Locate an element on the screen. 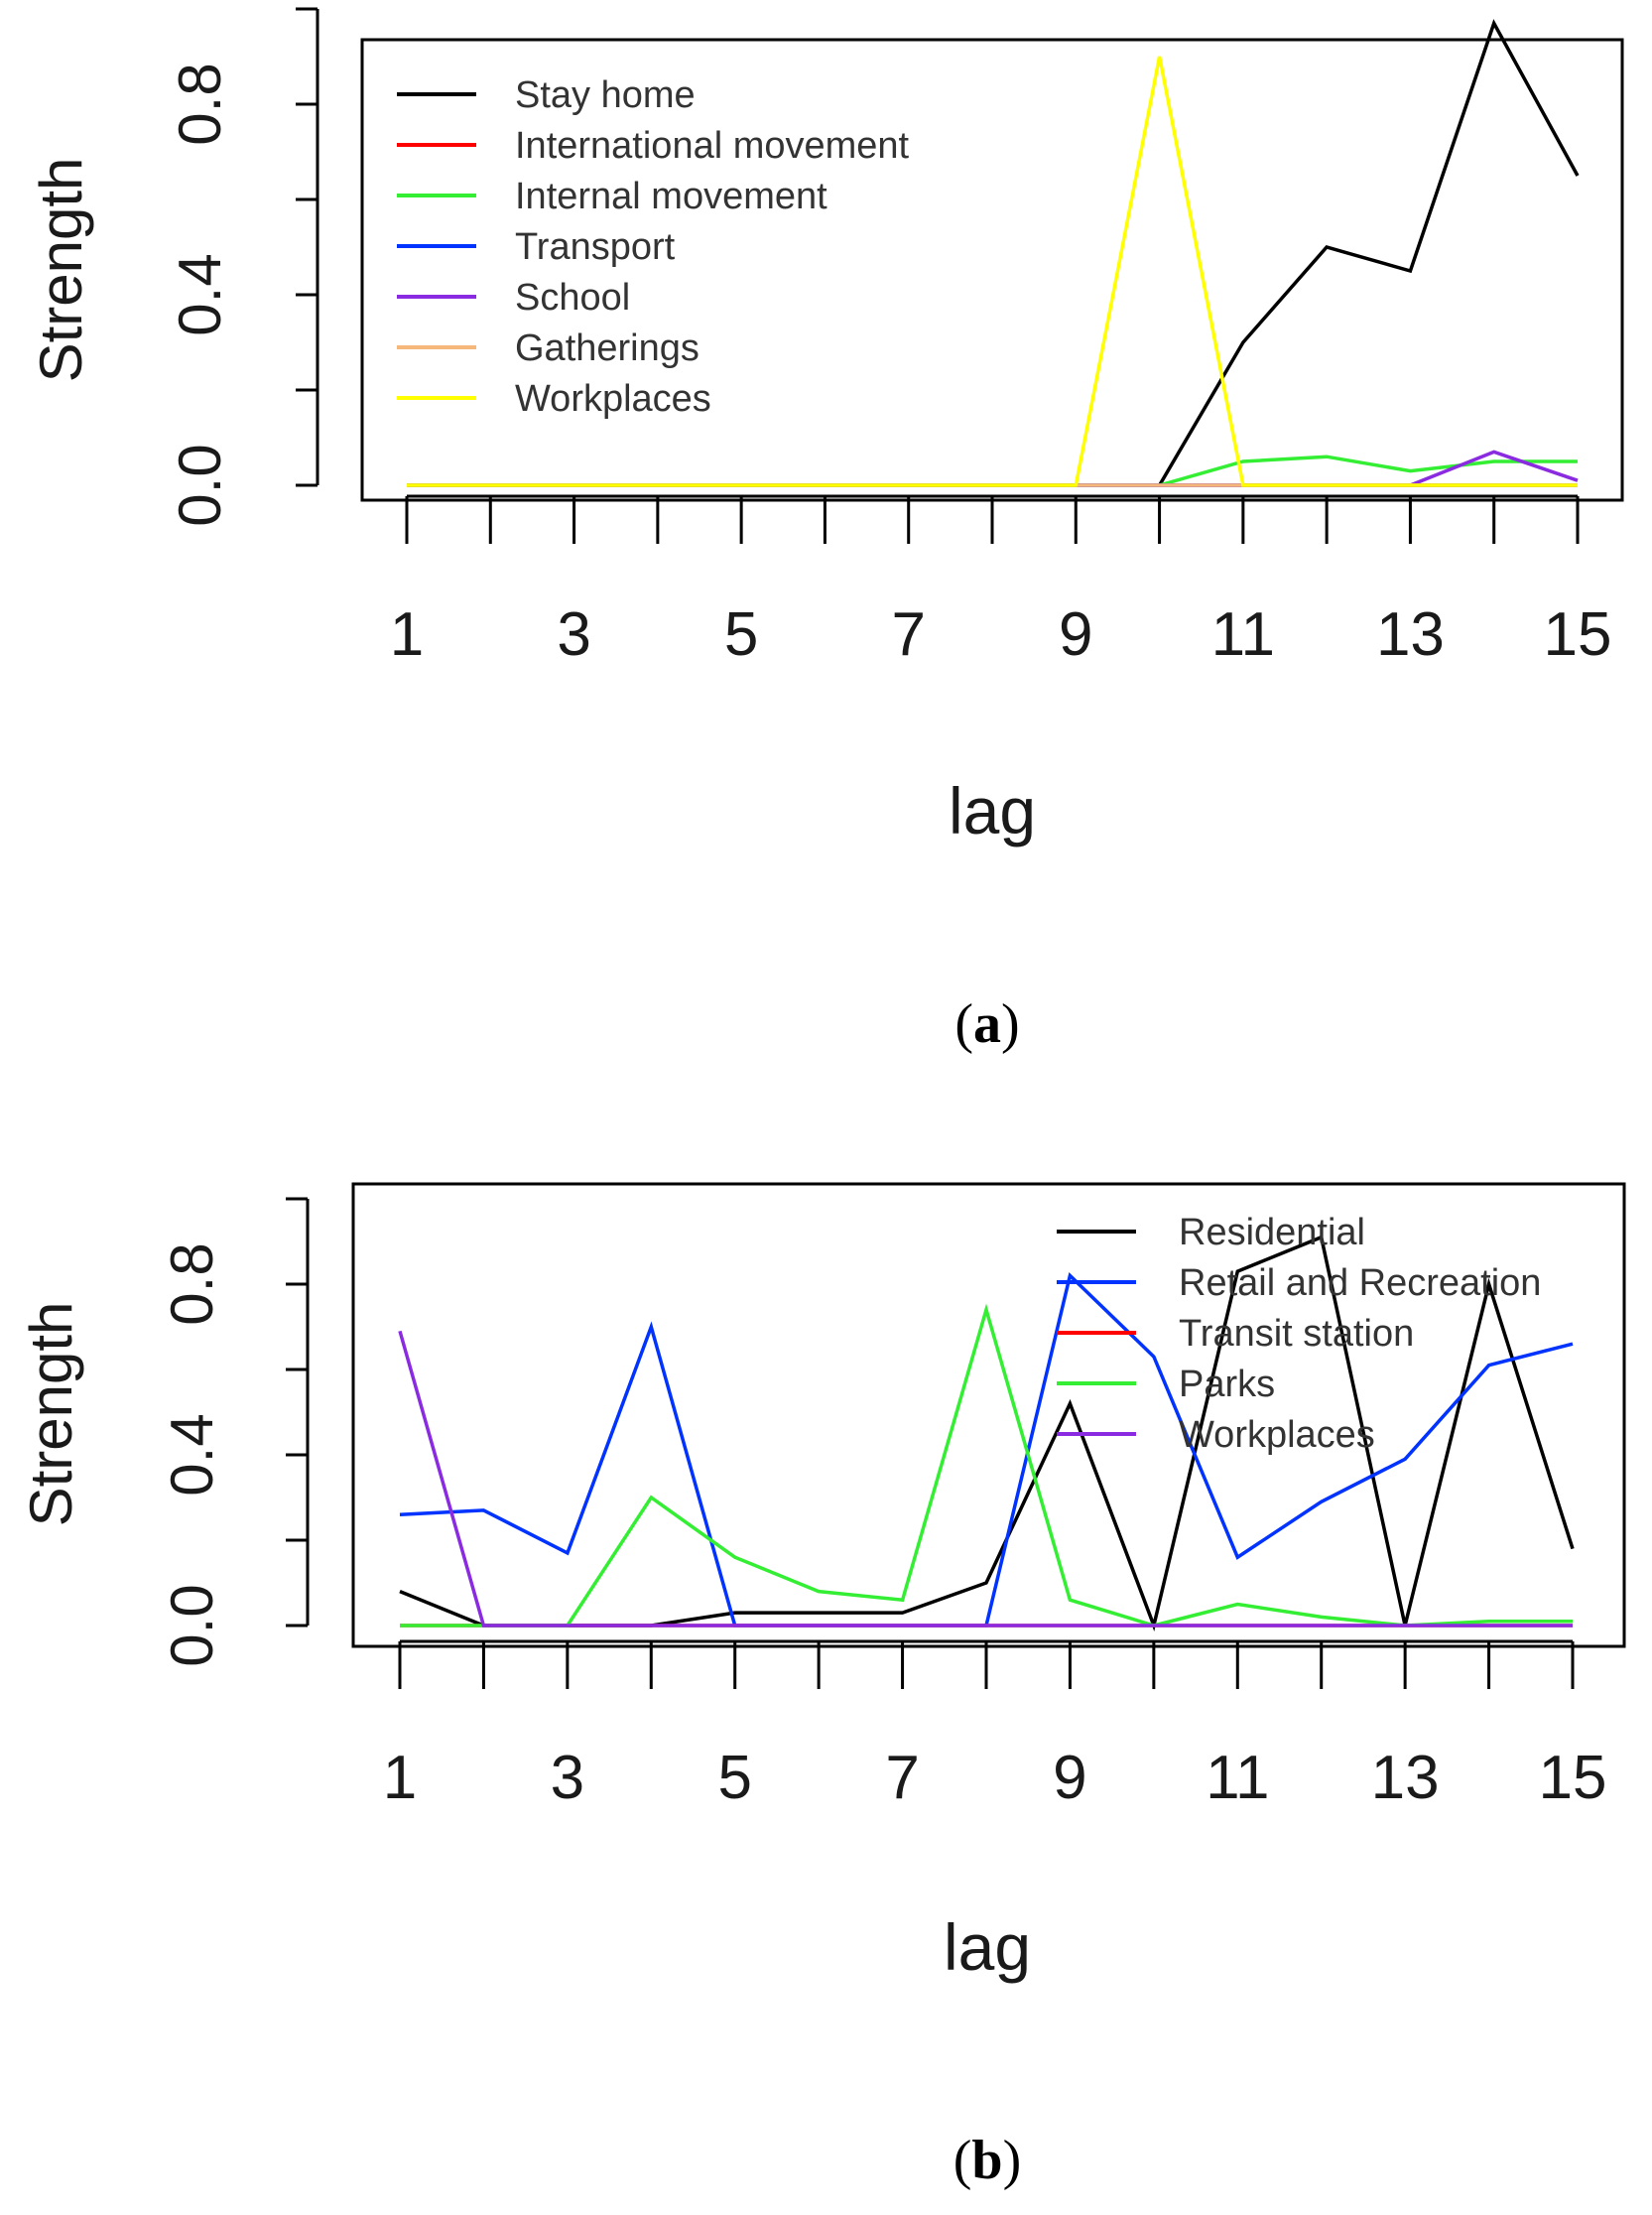  legend-label: Residential is located at coordinates (1272, 1232).